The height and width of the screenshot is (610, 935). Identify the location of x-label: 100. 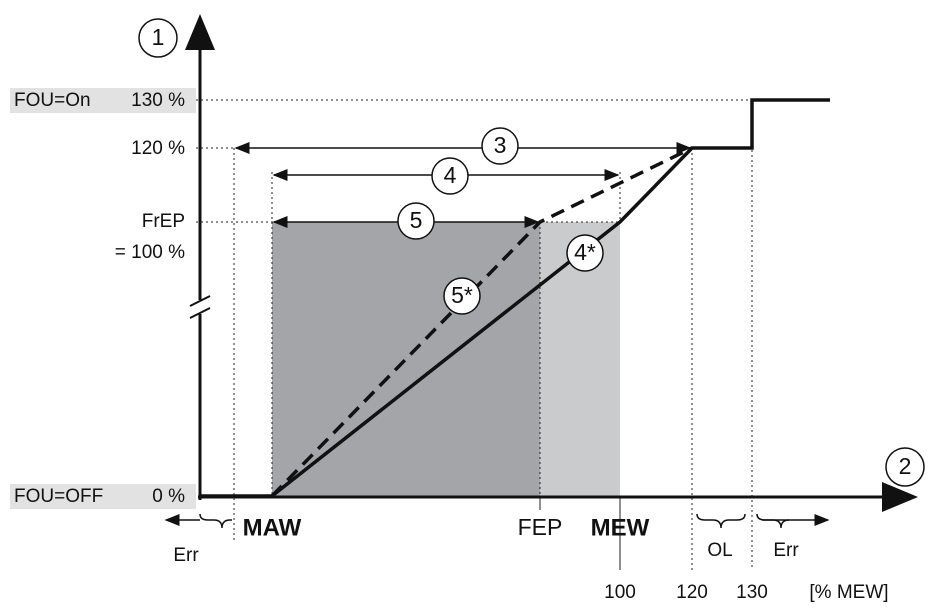
(620, 592).